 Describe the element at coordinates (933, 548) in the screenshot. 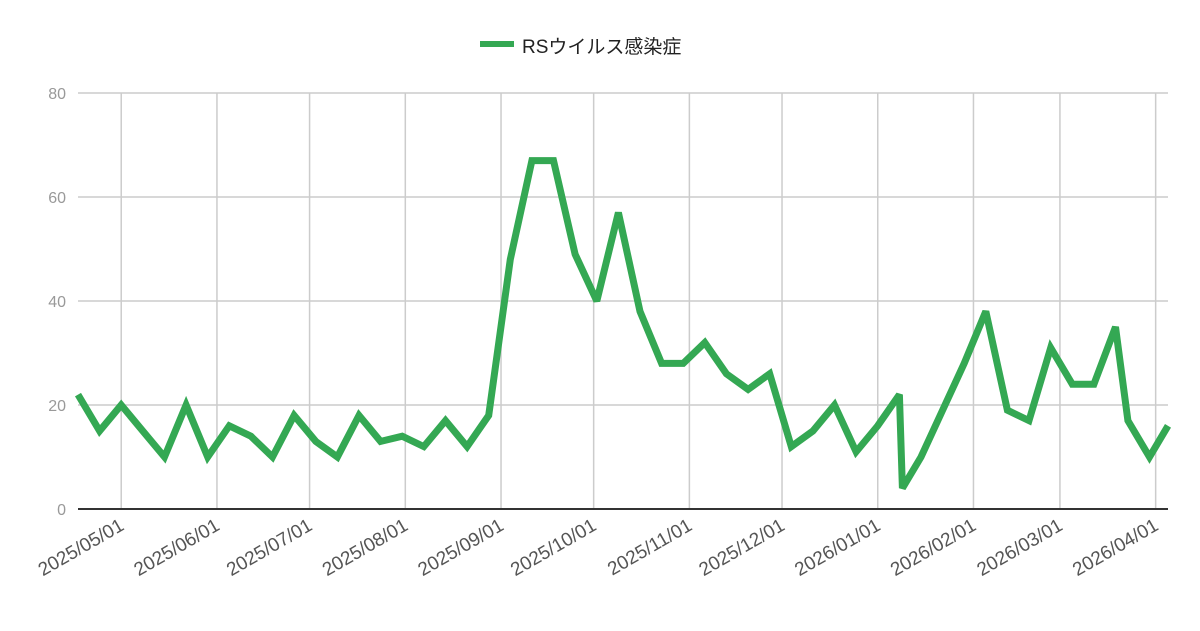

I see `x-tick-label: 2026/02/01` at that location.